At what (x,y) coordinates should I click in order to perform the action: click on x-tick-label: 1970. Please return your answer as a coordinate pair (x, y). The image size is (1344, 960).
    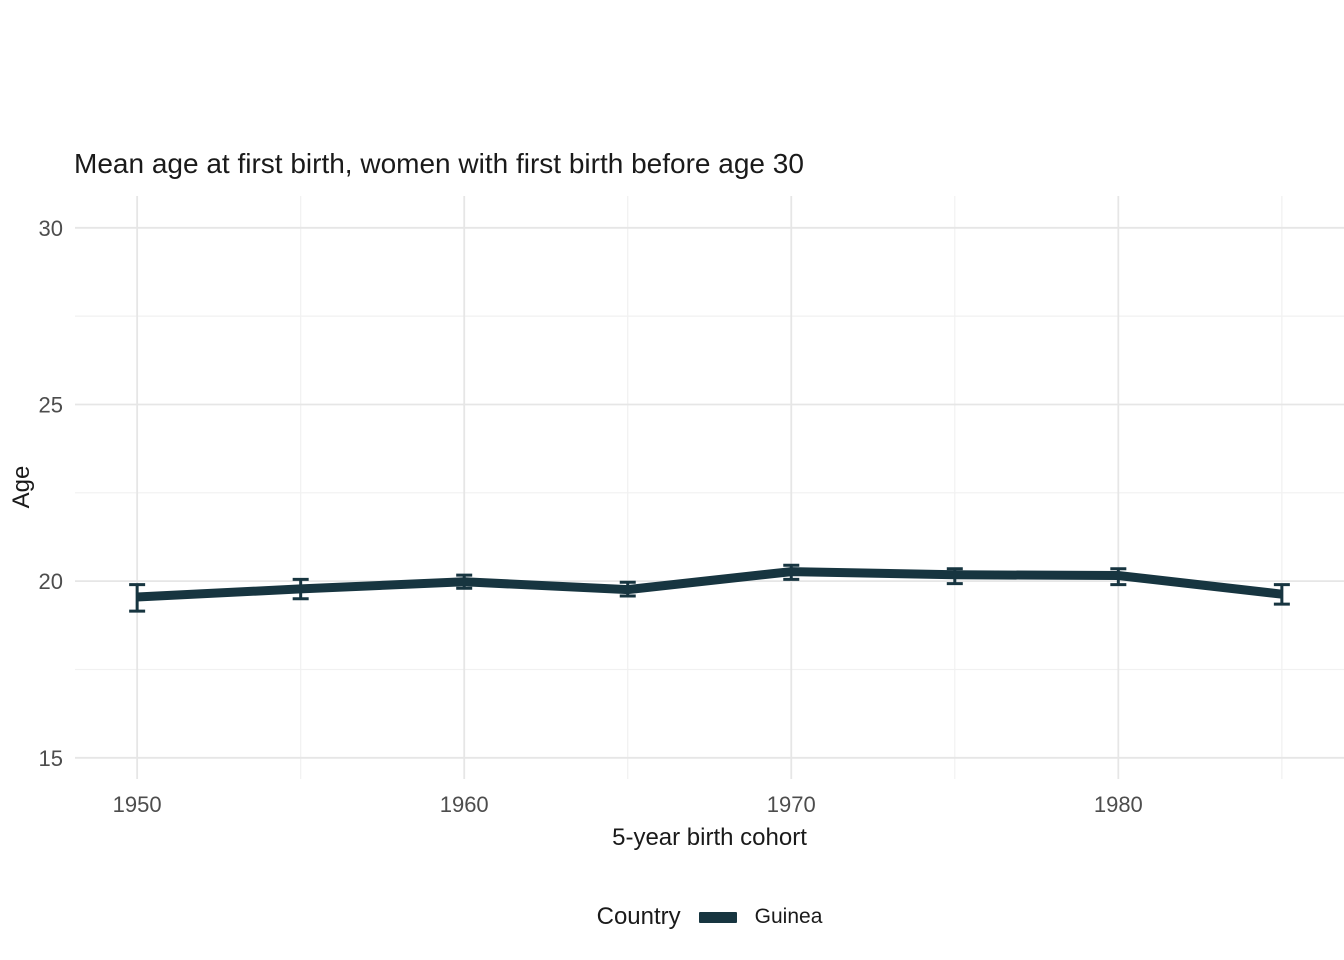
    Looking at the image, I should click on (791, 804).